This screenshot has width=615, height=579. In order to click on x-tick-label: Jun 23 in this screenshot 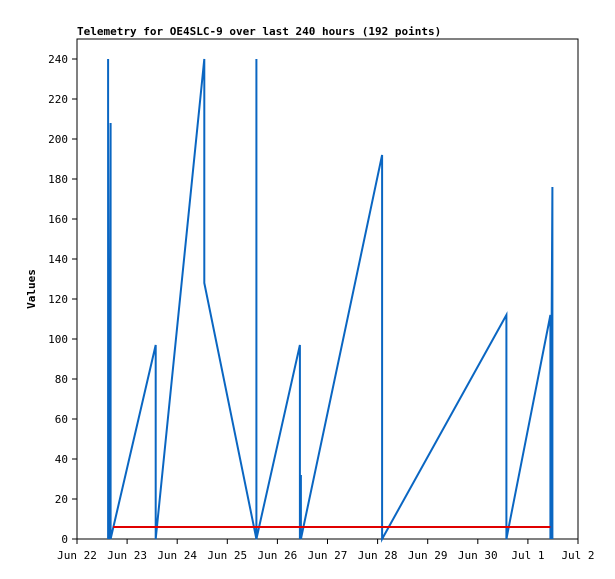, I will do `click(127, 555)`.